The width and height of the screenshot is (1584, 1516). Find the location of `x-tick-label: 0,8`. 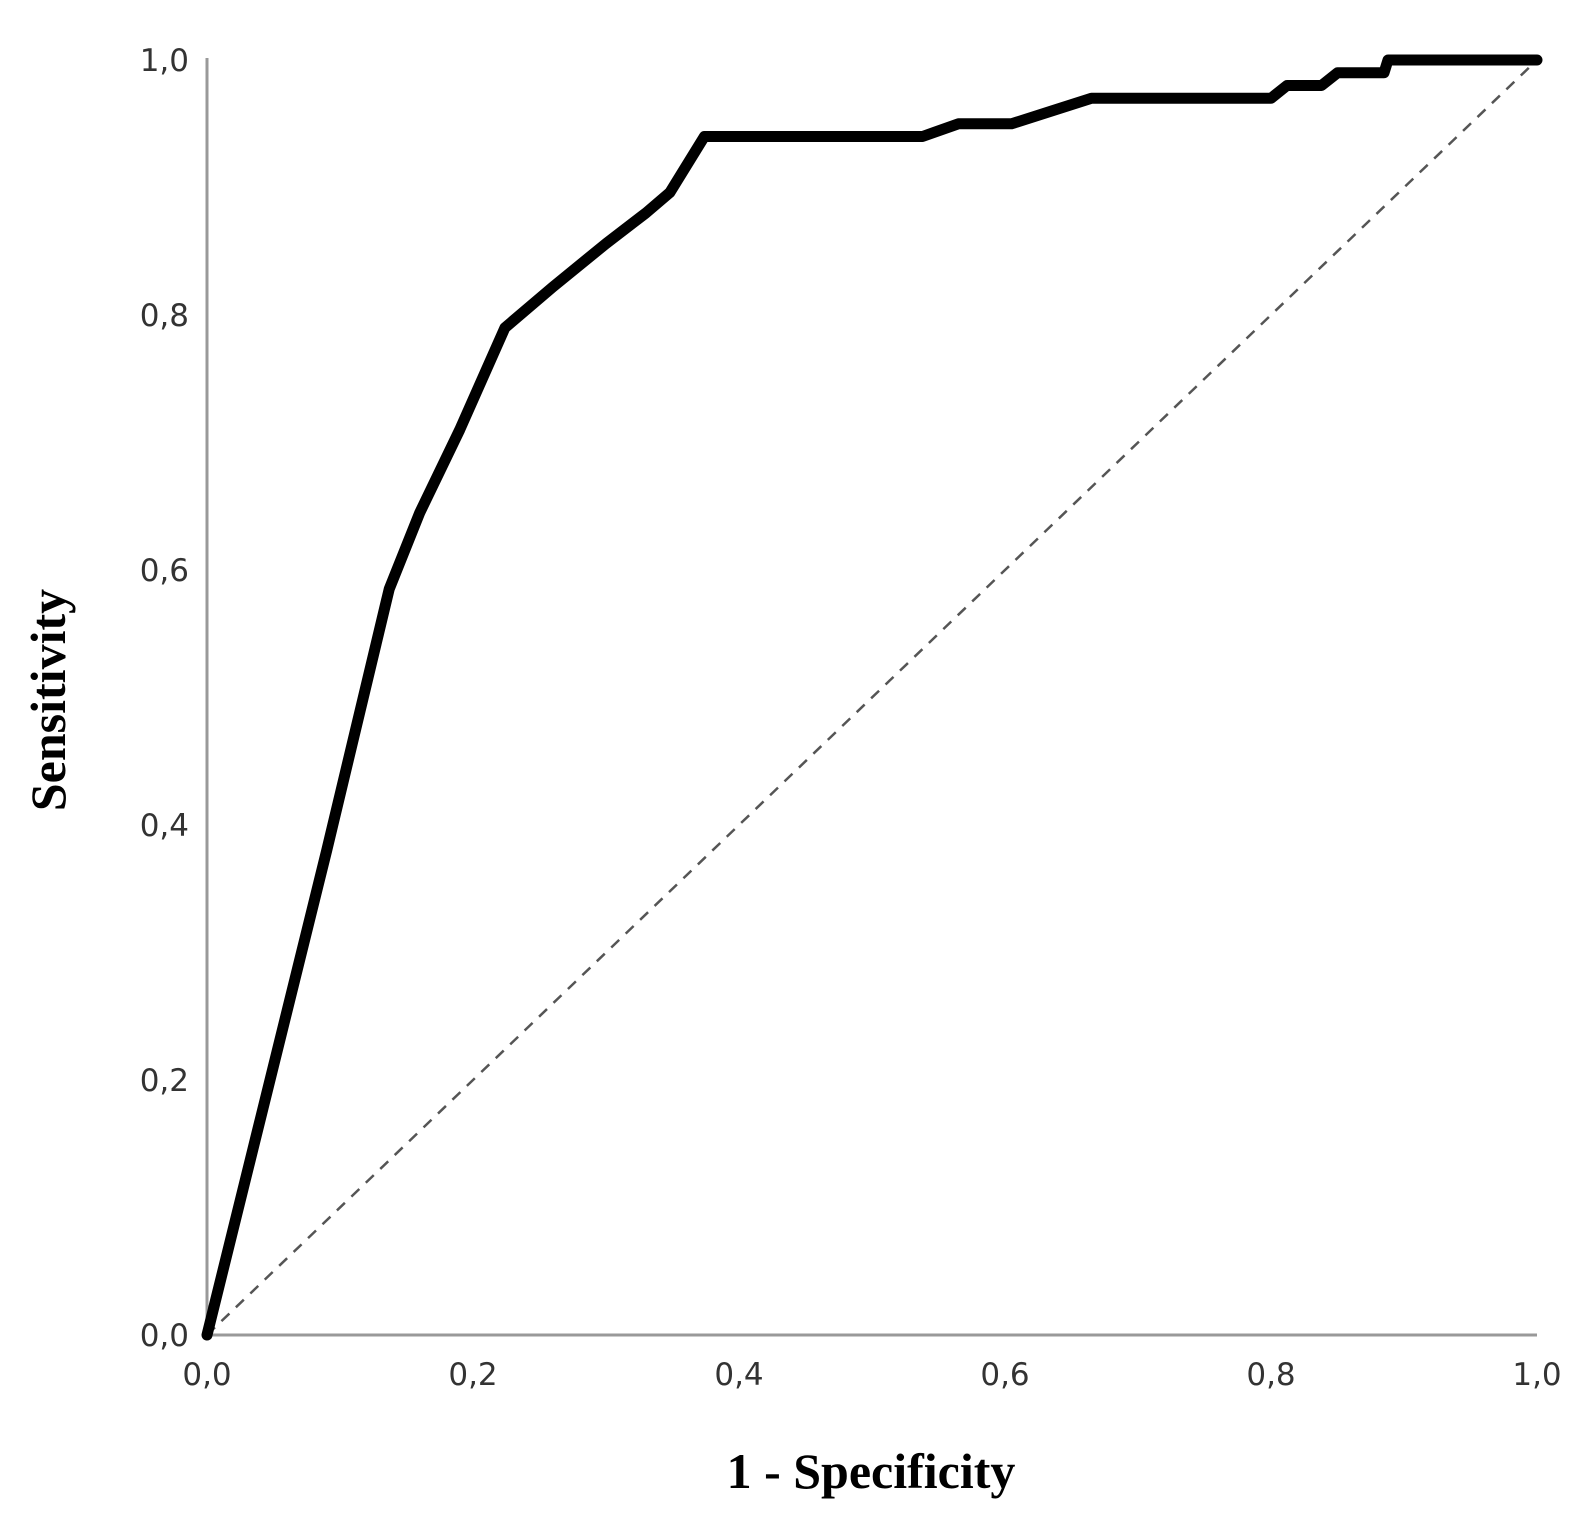

x-tick-label: 0,8 is located at coordinates (1270, 1375).